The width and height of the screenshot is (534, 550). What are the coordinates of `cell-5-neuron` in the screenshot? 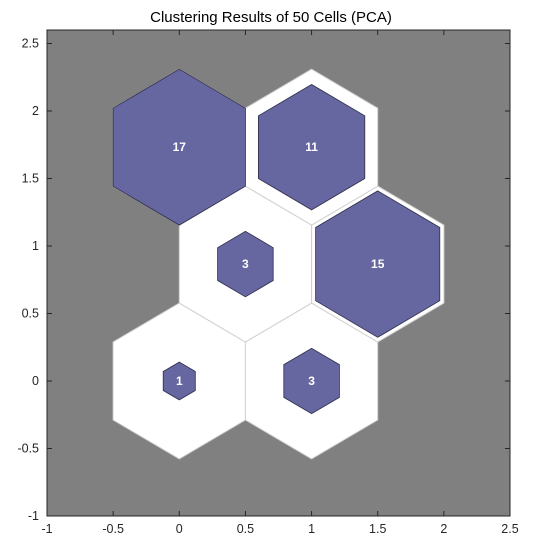 It's located at (179, 147).